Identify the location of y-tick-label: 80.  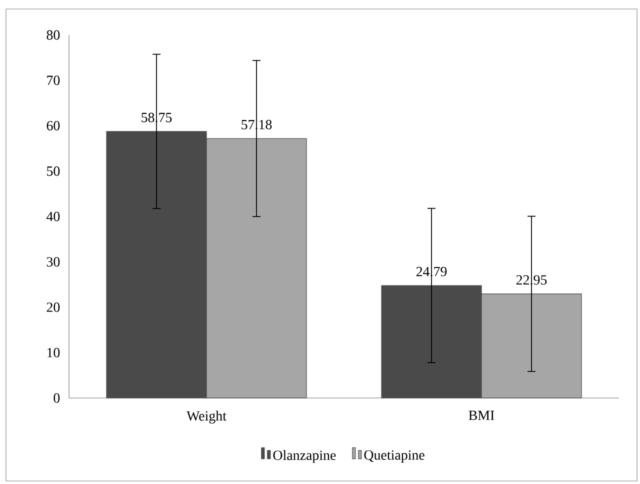
(53, 35).